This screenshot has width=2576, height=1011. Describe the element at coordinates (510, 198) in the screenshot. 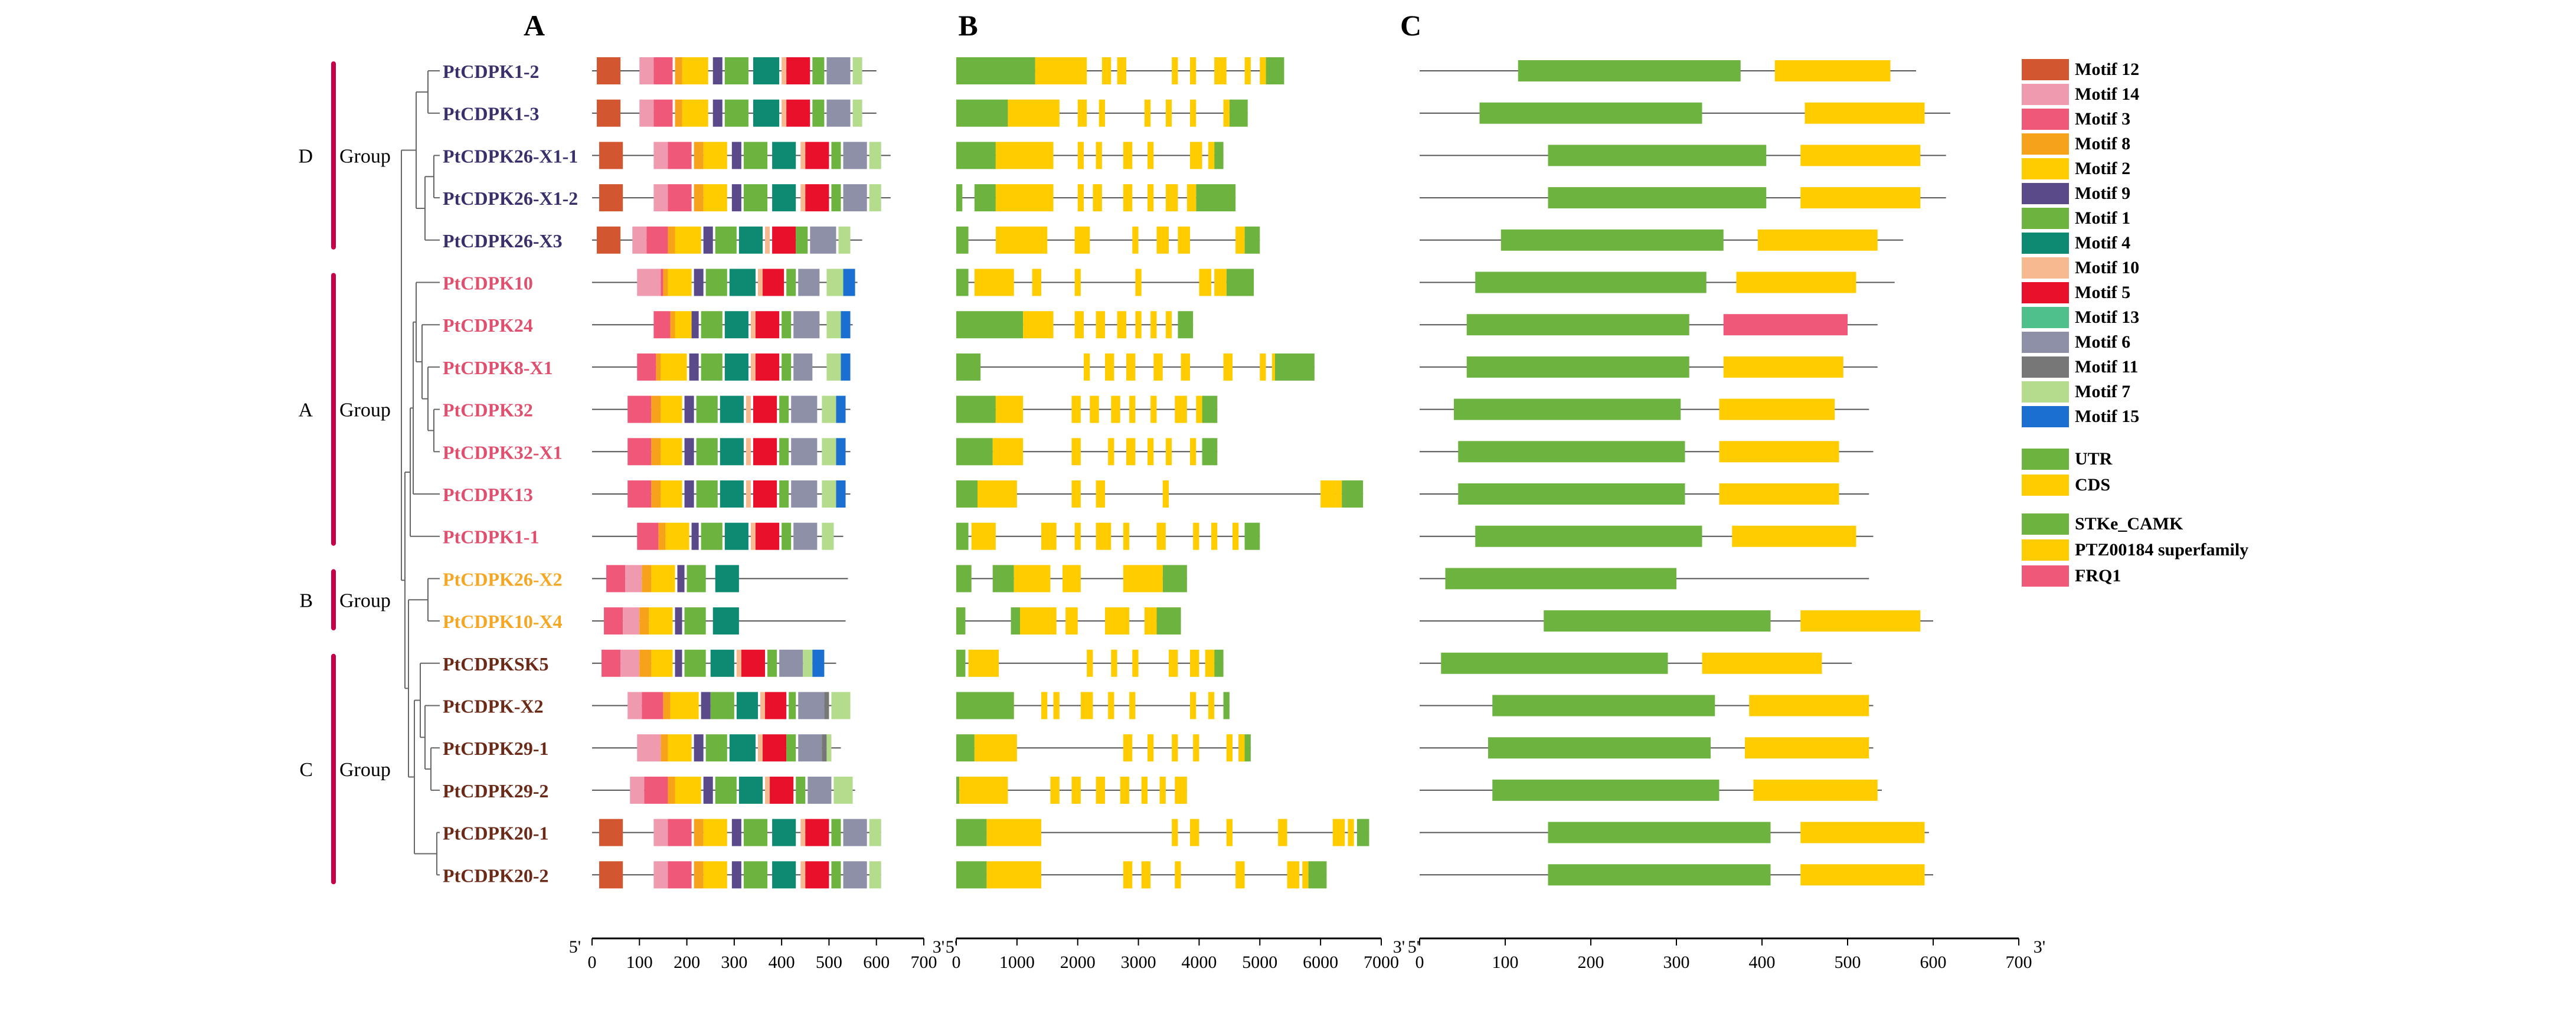

I see `gene-name-label: PtCDPK26-X1-2` at that location.